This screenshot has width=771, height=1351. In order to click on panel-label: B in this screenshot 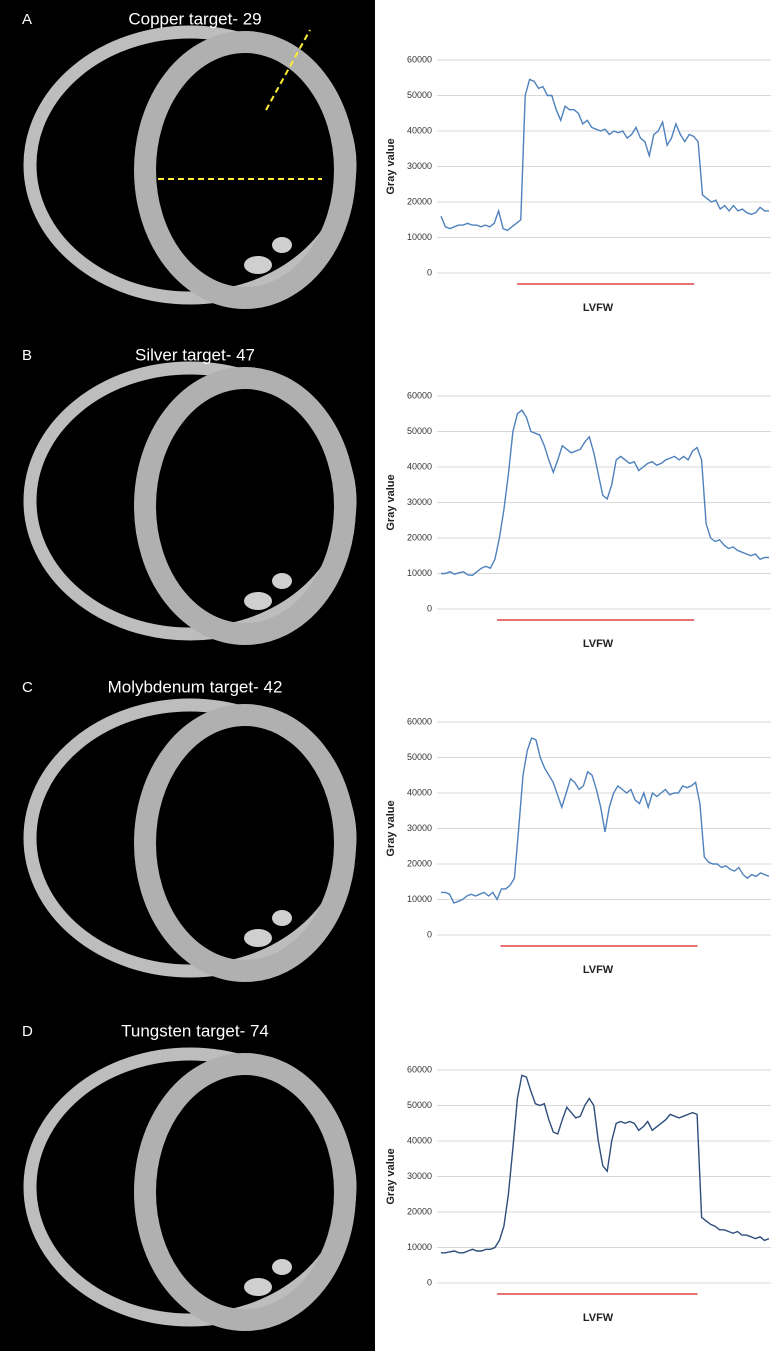, I will do `click(27, 355)`.